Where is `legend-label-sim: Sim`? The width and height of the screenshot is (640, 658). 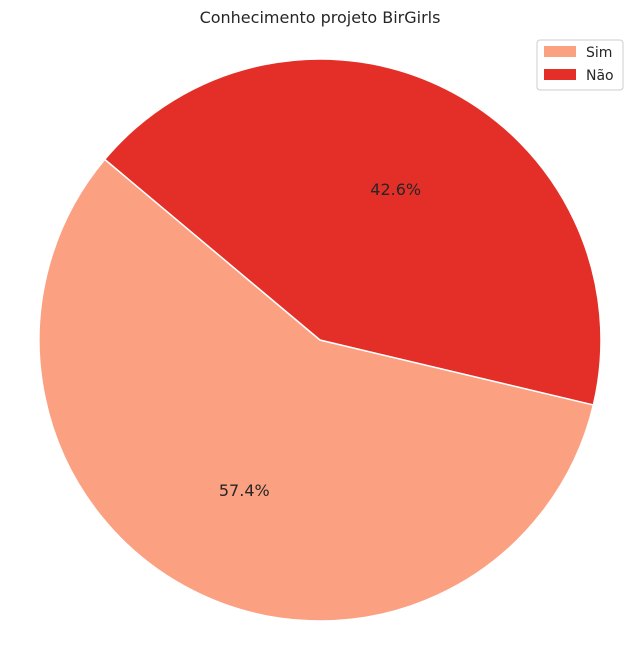 legend-label-sim: Sim is located at coordinates (599, 53).